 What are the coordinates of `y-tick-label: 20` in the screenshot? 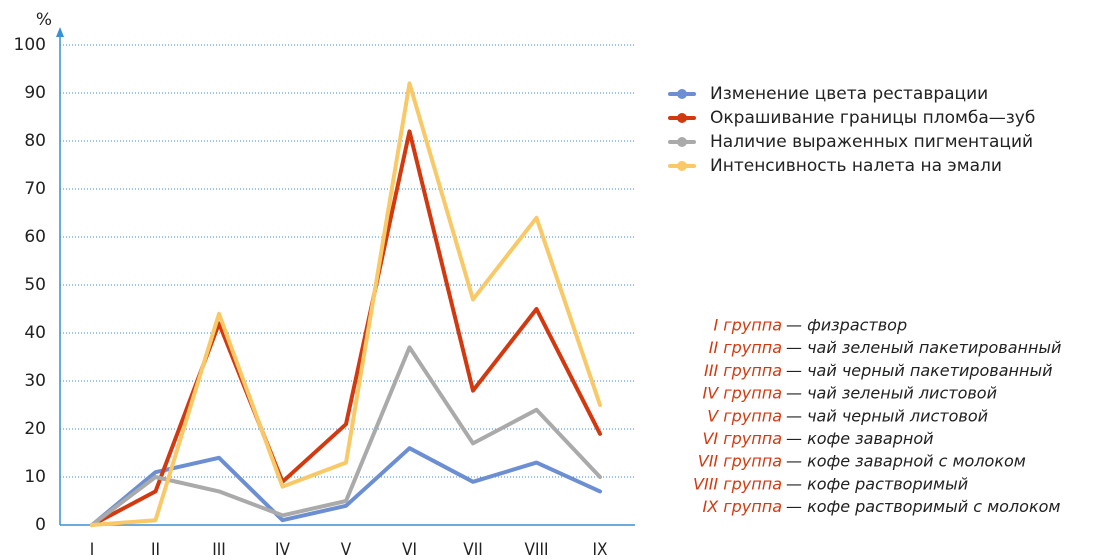 It's located at (35, 429).